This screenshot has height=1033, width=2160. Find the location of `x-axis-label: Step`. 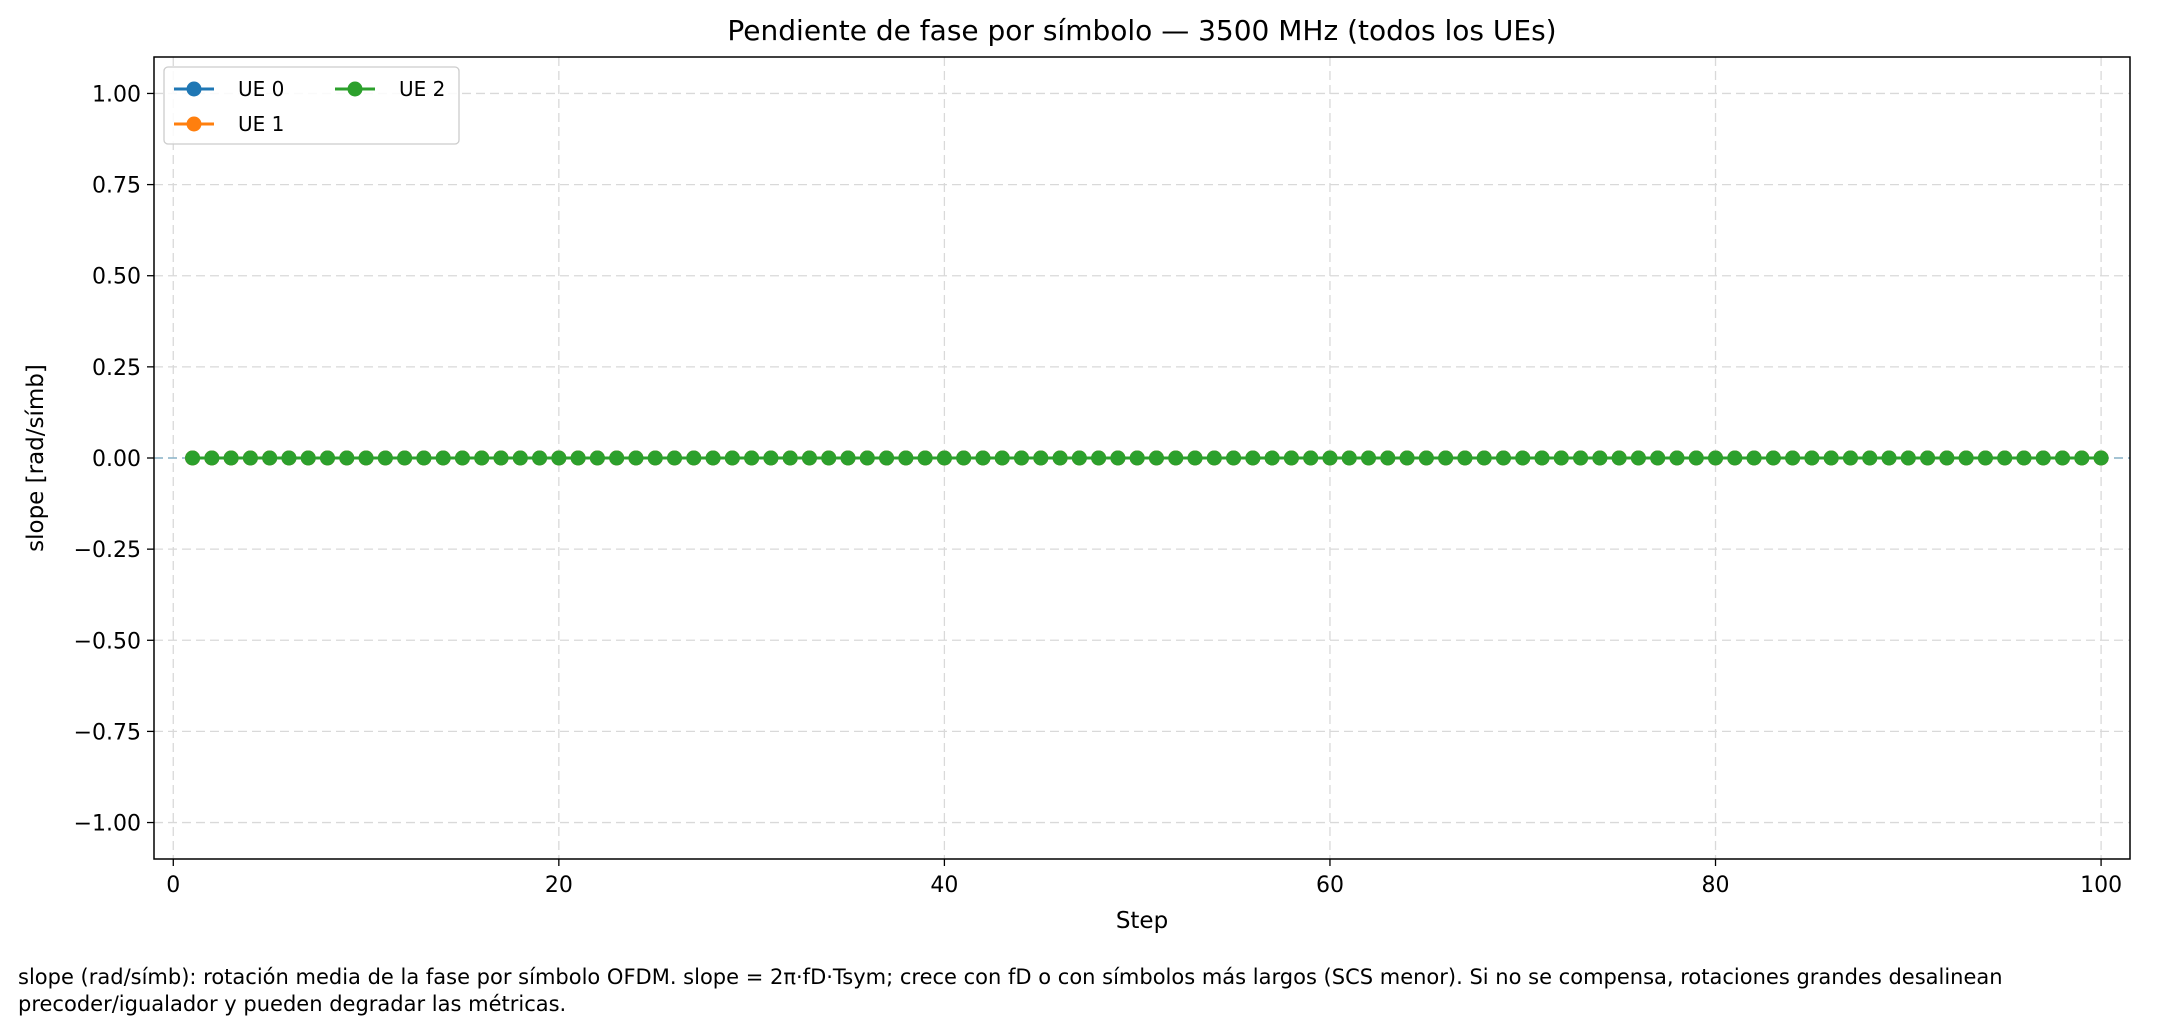

x-axis-label: Step is located at coordinates (1142, 921).